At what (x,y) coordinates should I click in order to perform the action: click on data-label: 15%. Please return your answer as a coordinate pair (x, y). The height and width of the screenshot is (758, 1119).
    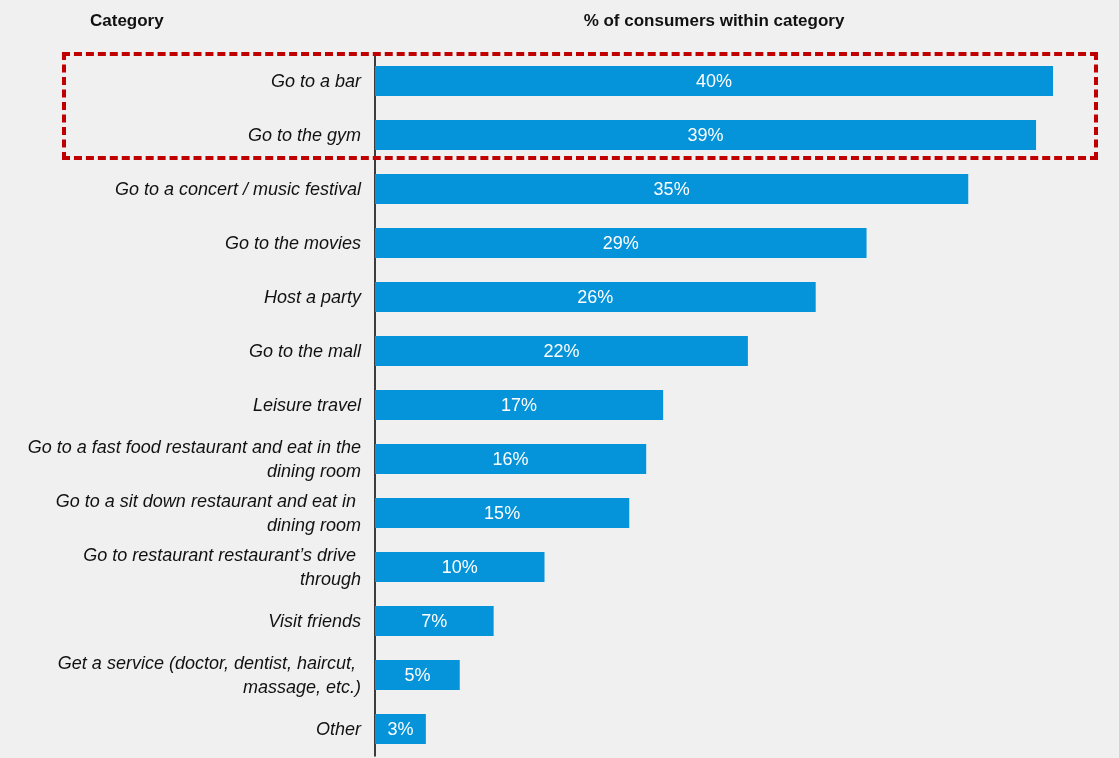
    Looking at the image, I should click on (502, 513).